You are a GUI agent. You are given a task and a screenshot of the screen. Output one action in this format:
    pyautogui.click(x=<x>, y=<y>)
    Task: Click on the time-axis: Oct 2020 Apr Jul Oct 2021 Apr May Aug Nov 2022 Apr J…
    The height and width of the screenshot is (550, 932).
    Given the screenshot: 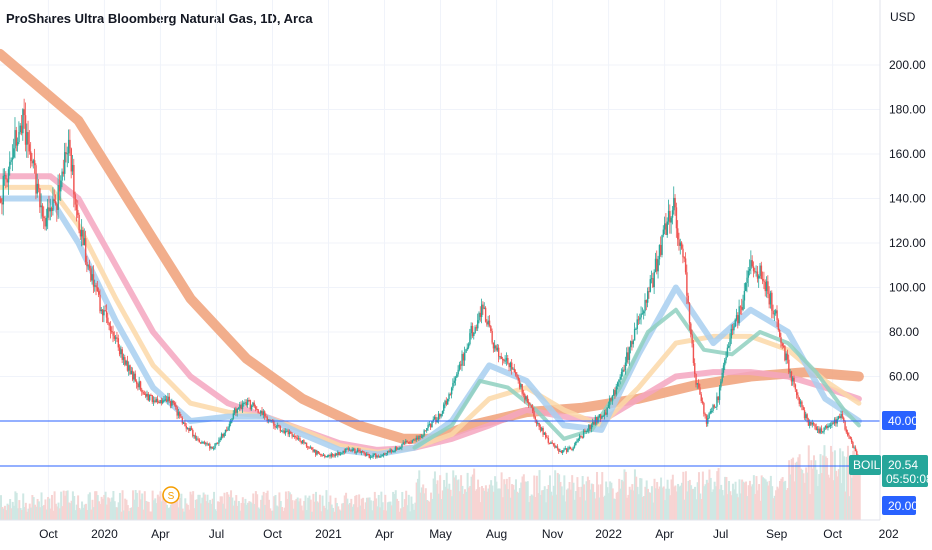 What is the action you would take?
    pyautogui.click(x=449, y=534)
    